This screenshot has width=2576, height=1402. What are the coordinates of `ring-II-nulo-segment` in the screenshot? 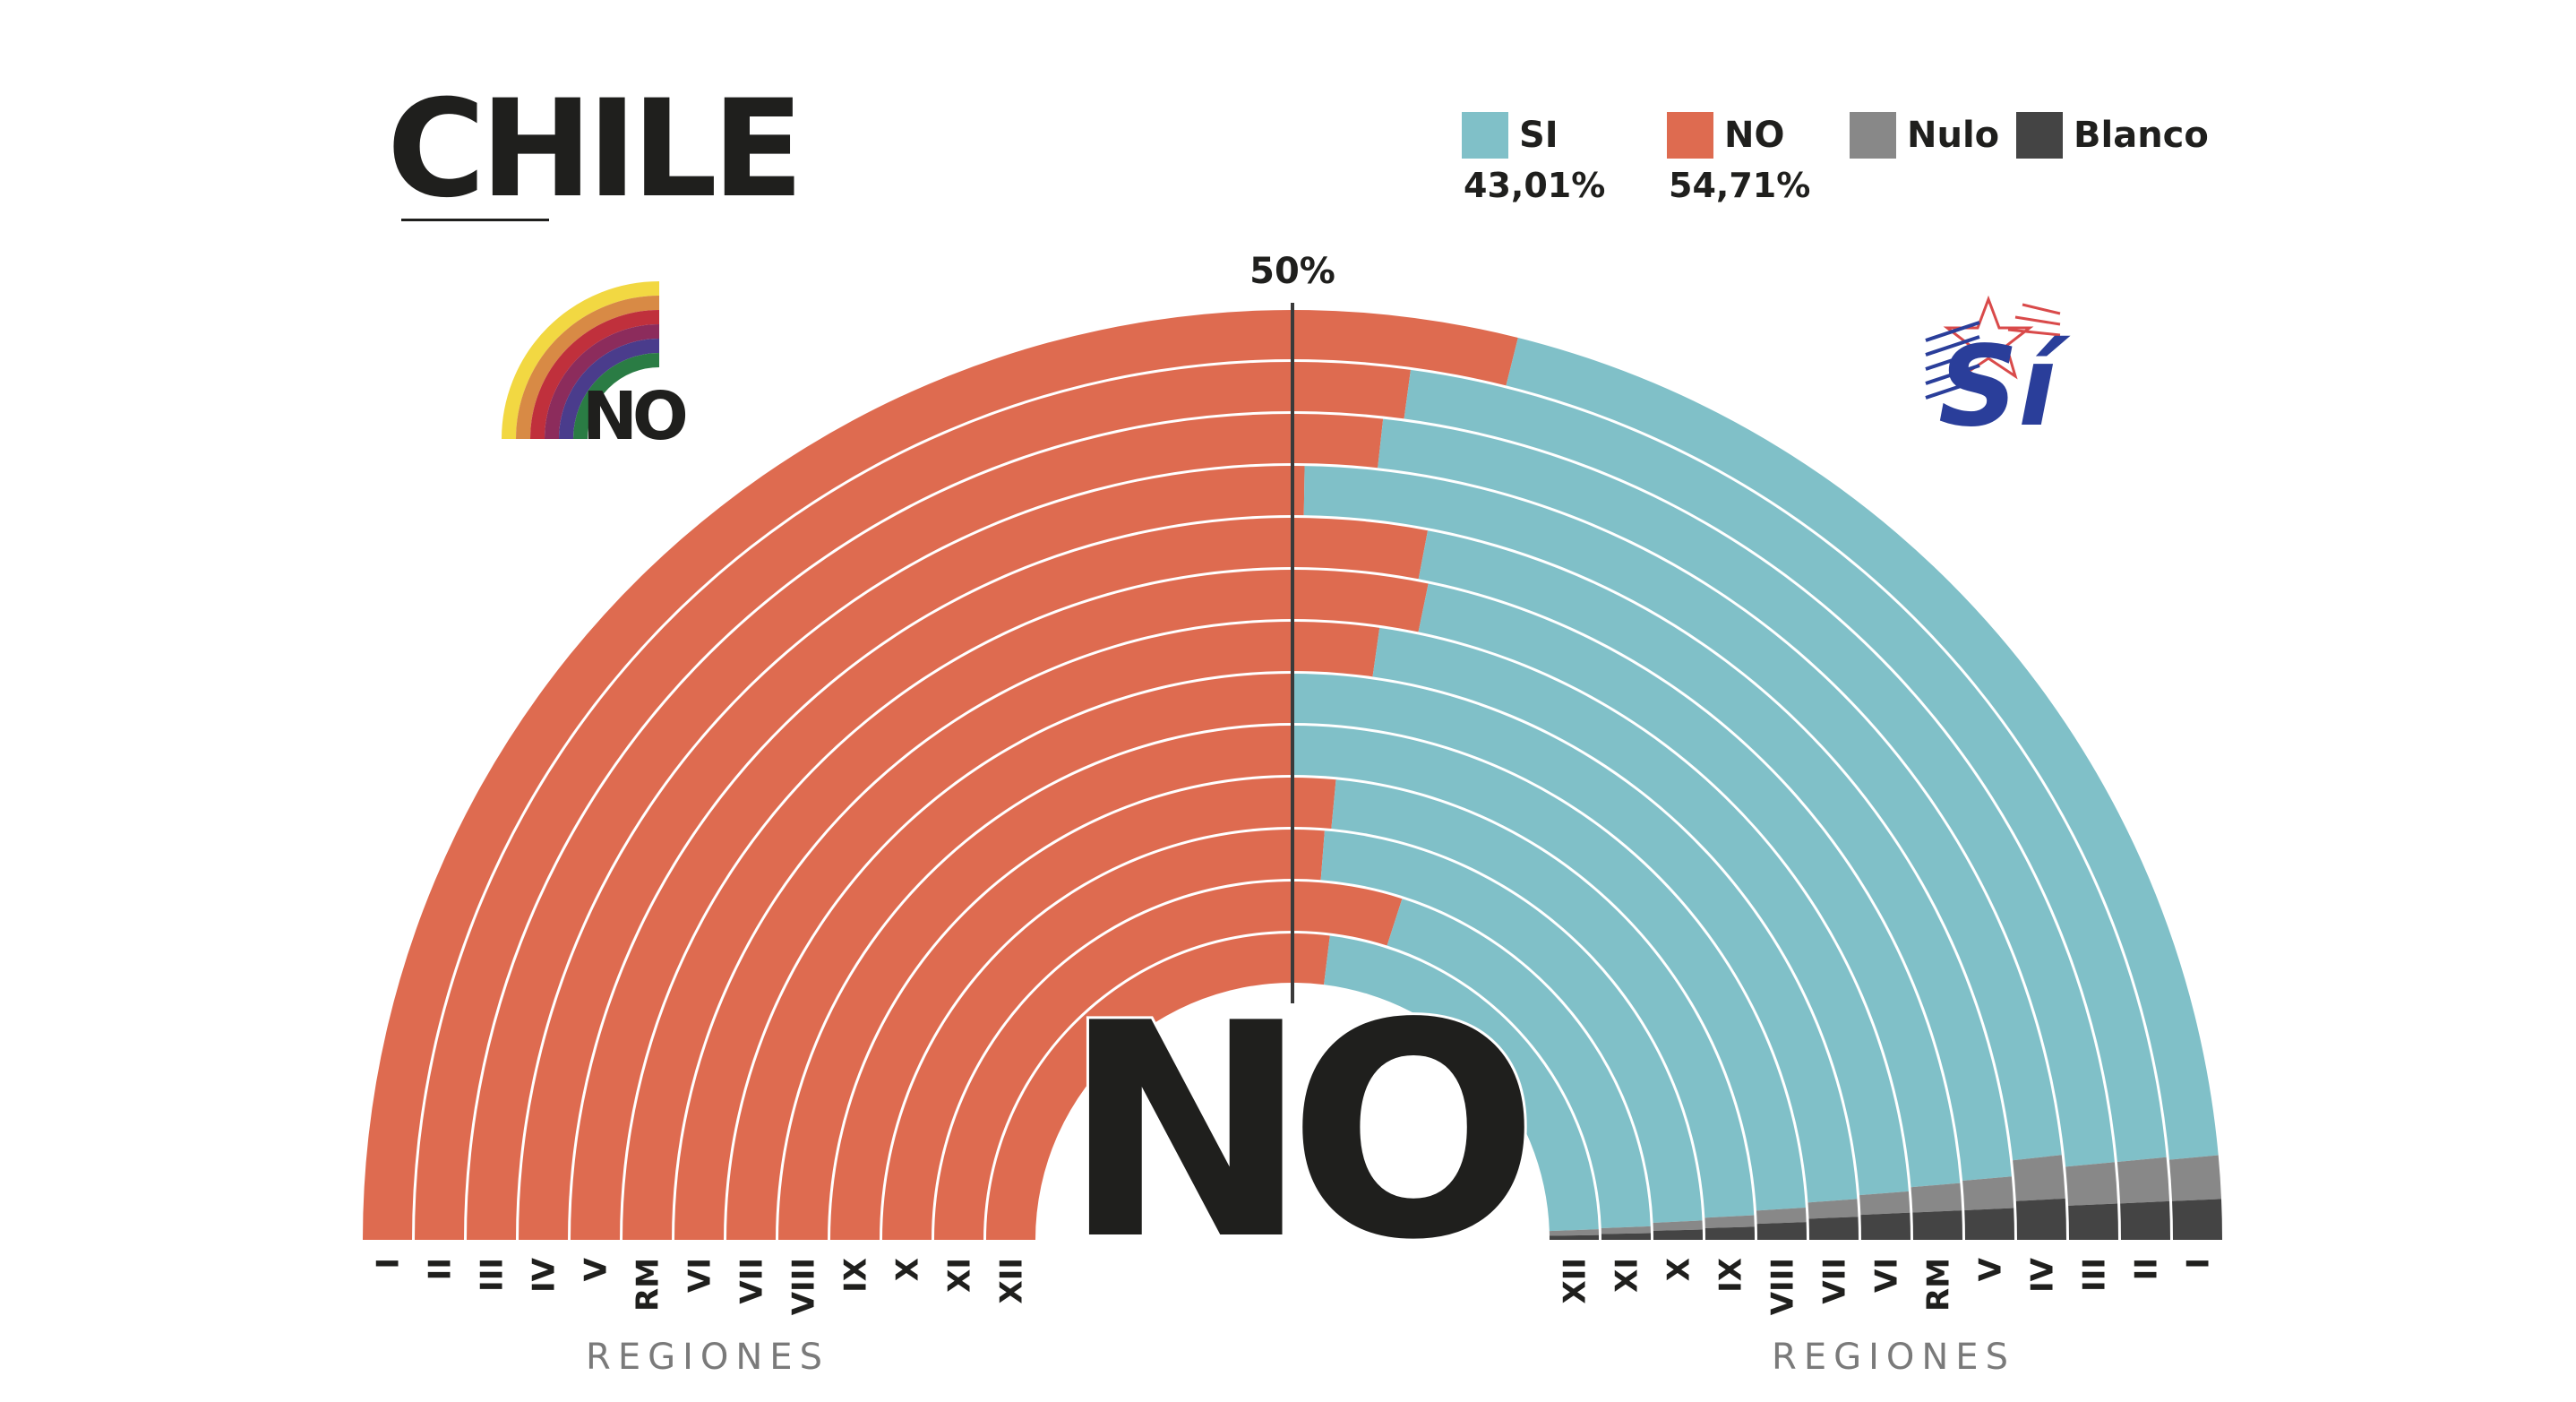 It's located at (2143, 1180).